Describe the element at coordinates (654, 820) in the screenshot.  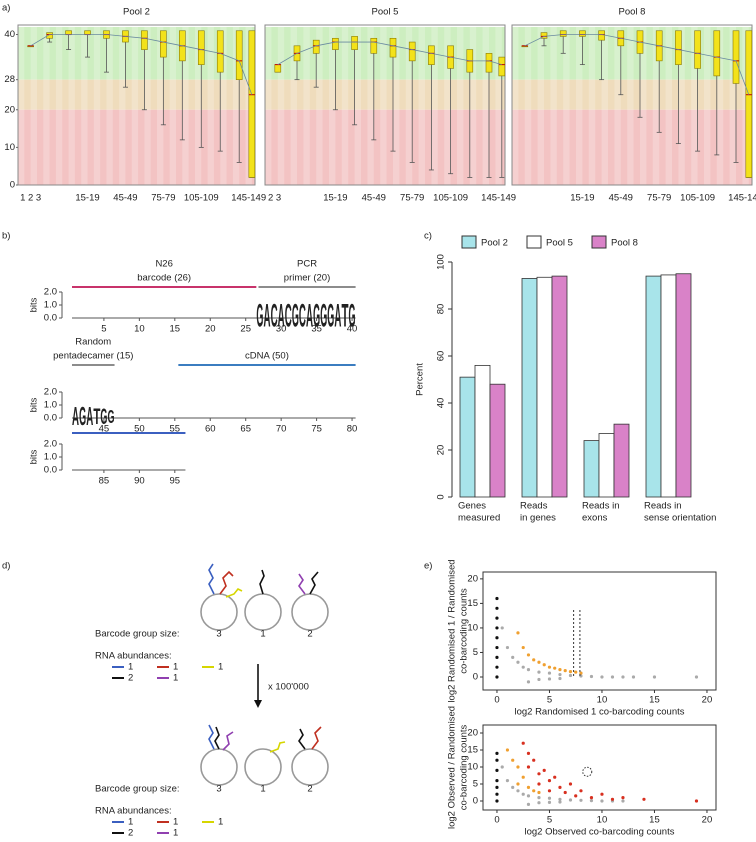
I see `x-tick-label: 15` at that location.